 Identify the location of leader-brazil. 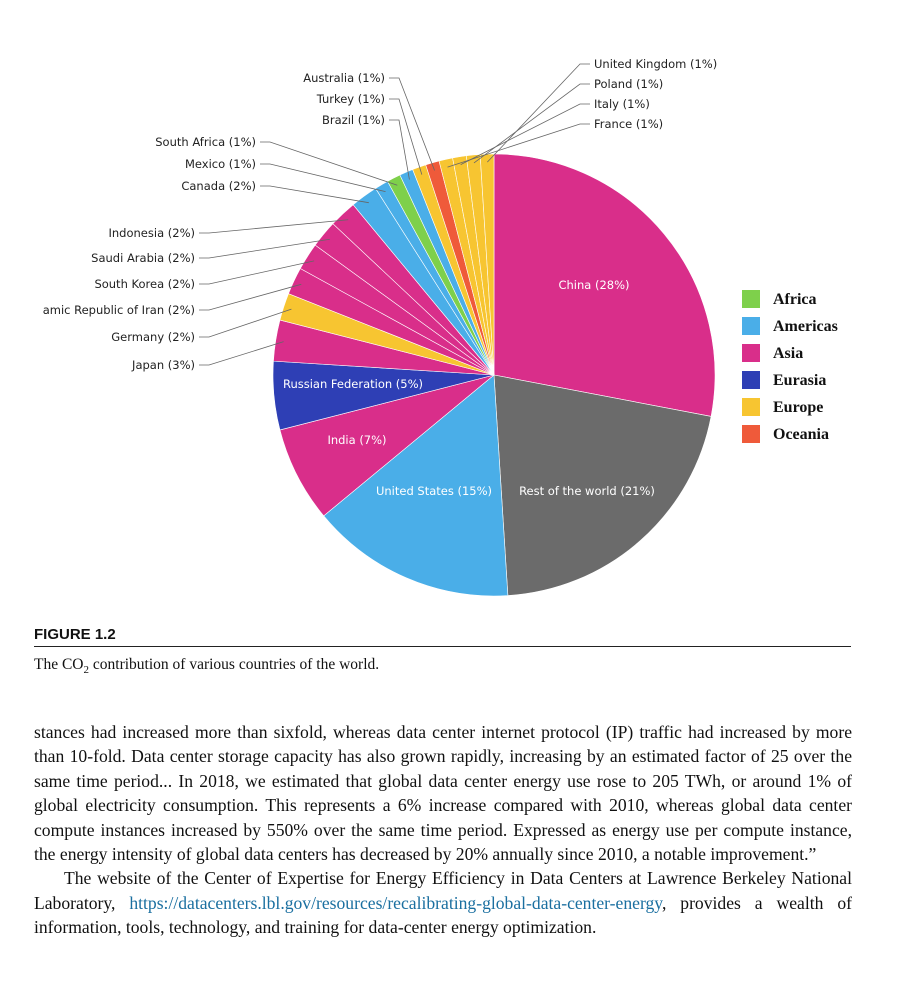
(399, 149).